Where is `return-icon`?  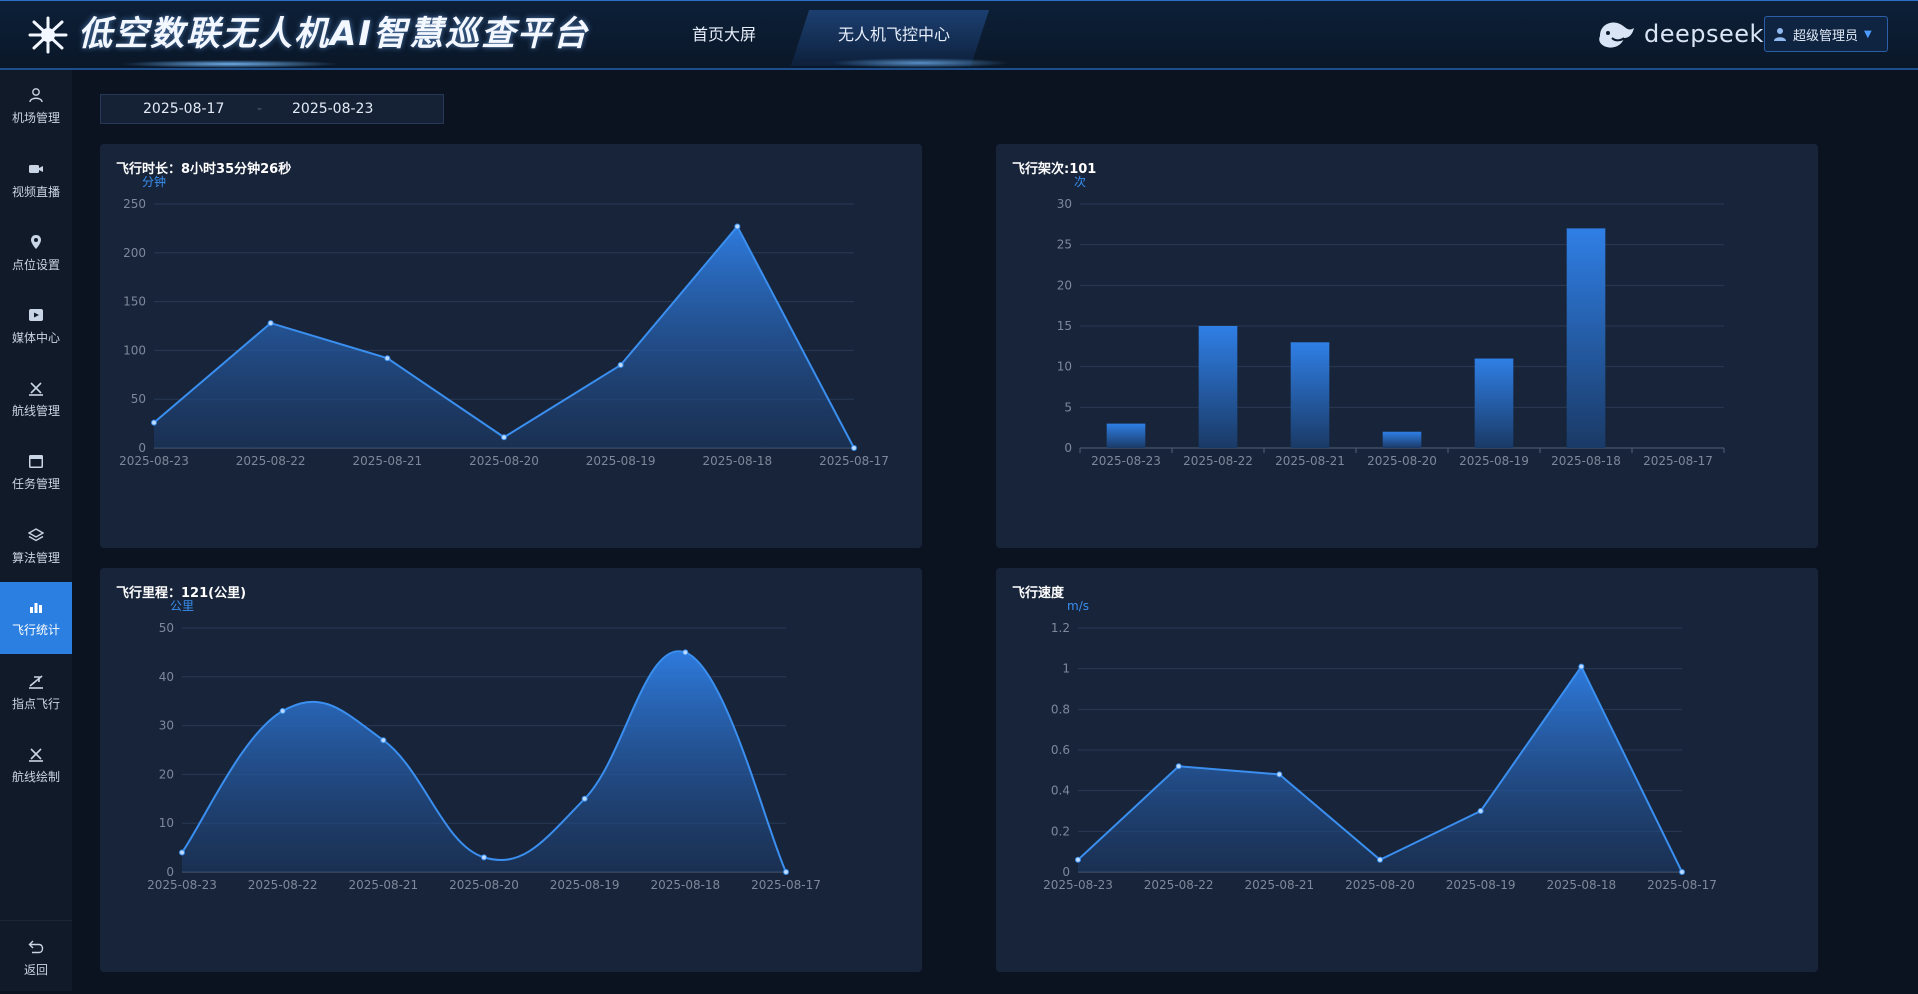
return-icon is located at coordinates (36, 946).